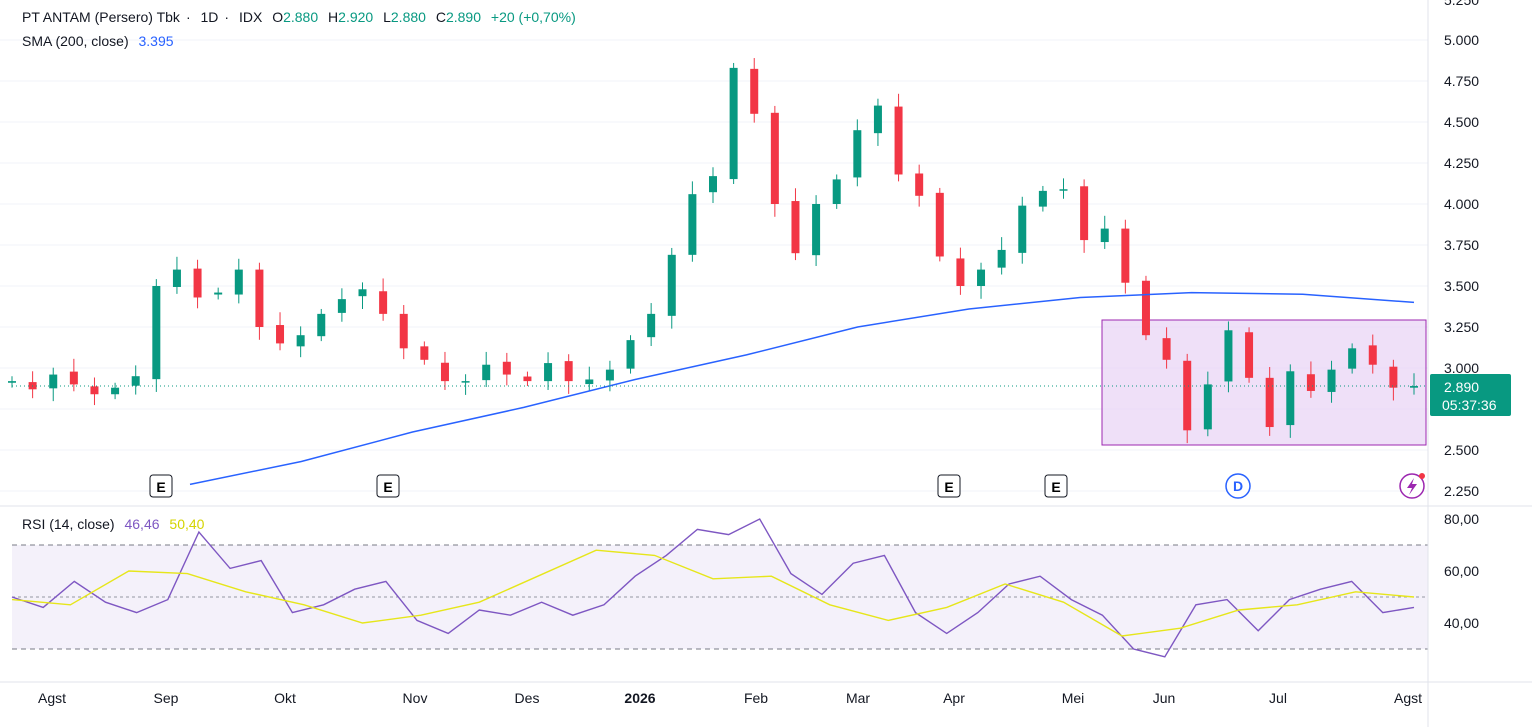 This screenshot has height=727, width=1532. What do you see at coordinates (68, 524) in the screenshot?
I see `rsi-label: RSI (14, close)` at bounding box center [68, 524].